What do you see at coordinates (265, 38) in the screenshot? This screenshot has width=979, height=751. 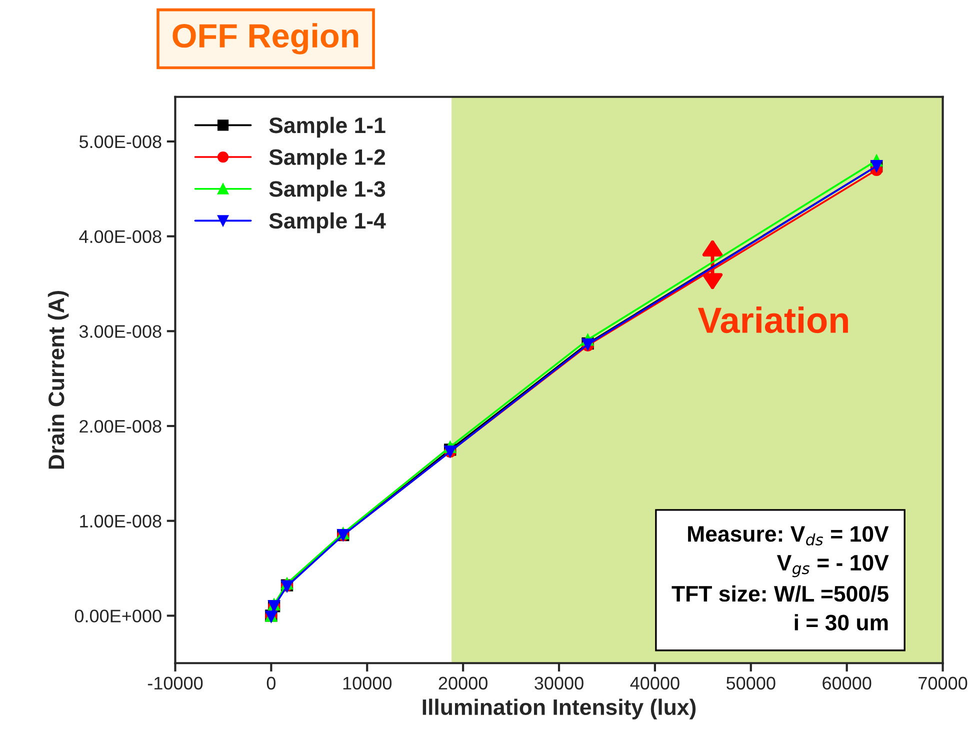 I see `chart-title: OFF Region` at bounding box center [265, 38].